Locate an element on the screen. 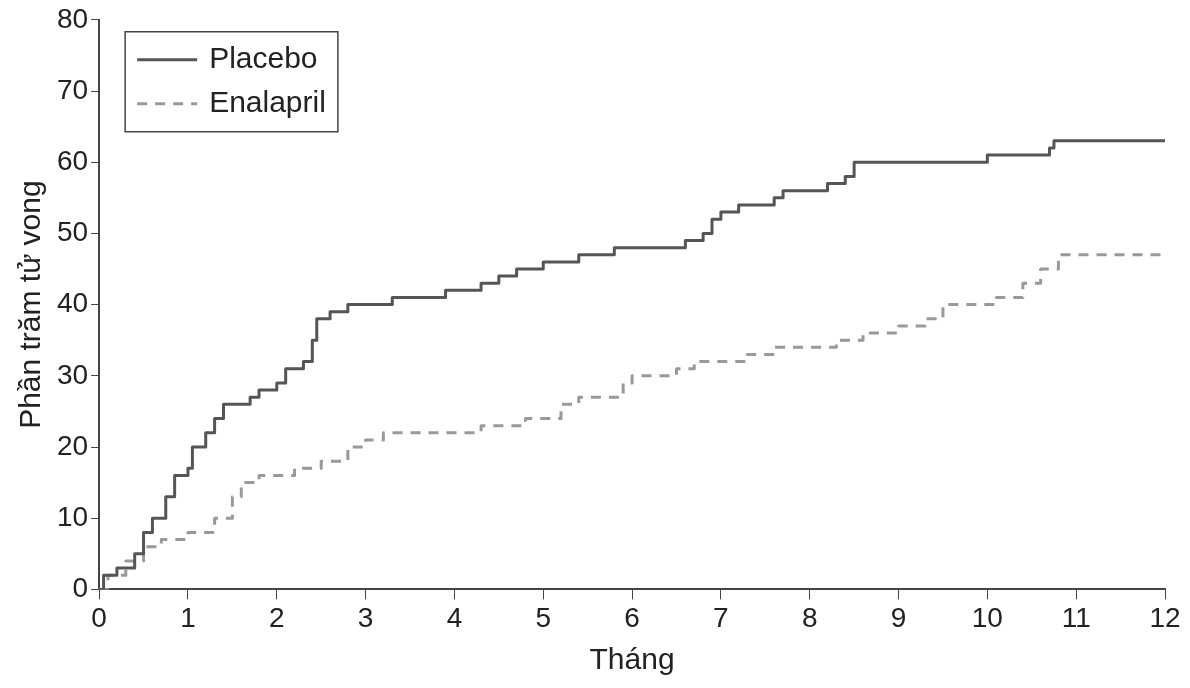  x-tick-label: 3 is located at coordinates (365, 617).